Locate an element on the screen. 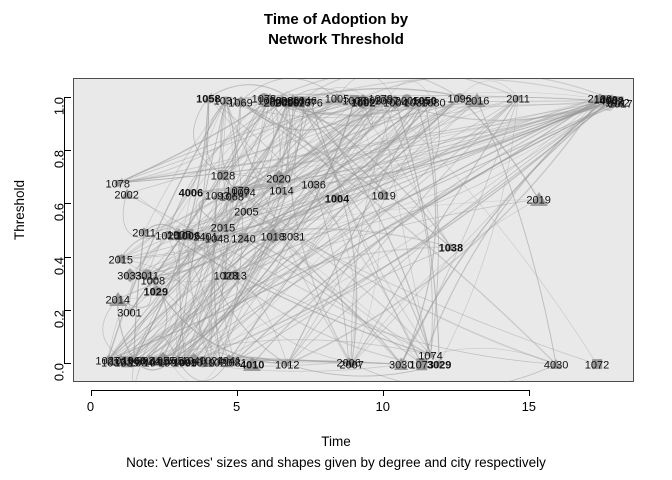 The image size is (672, 480). node-label: 1032 is located at coordinates (617, 103).